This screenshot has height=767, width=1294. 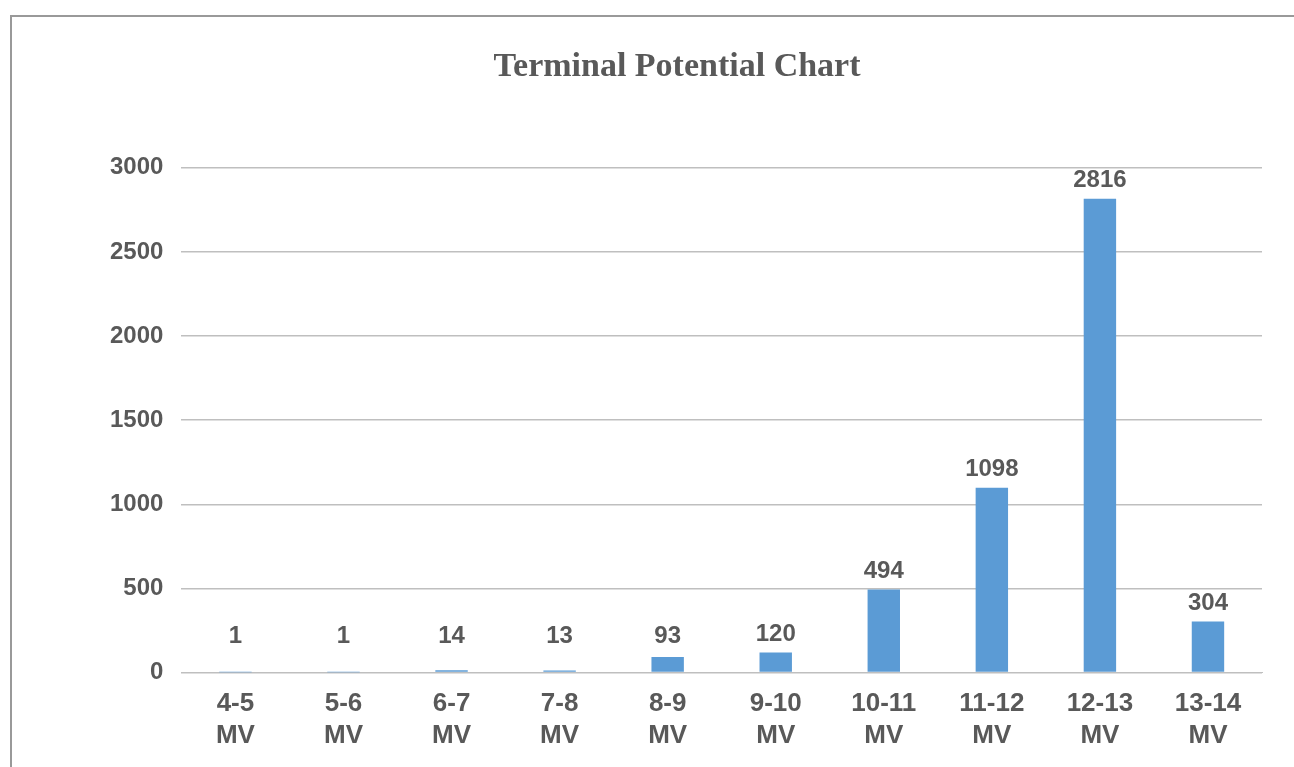 I want to click on data-label: 2816, so click(x=1100, y=179).